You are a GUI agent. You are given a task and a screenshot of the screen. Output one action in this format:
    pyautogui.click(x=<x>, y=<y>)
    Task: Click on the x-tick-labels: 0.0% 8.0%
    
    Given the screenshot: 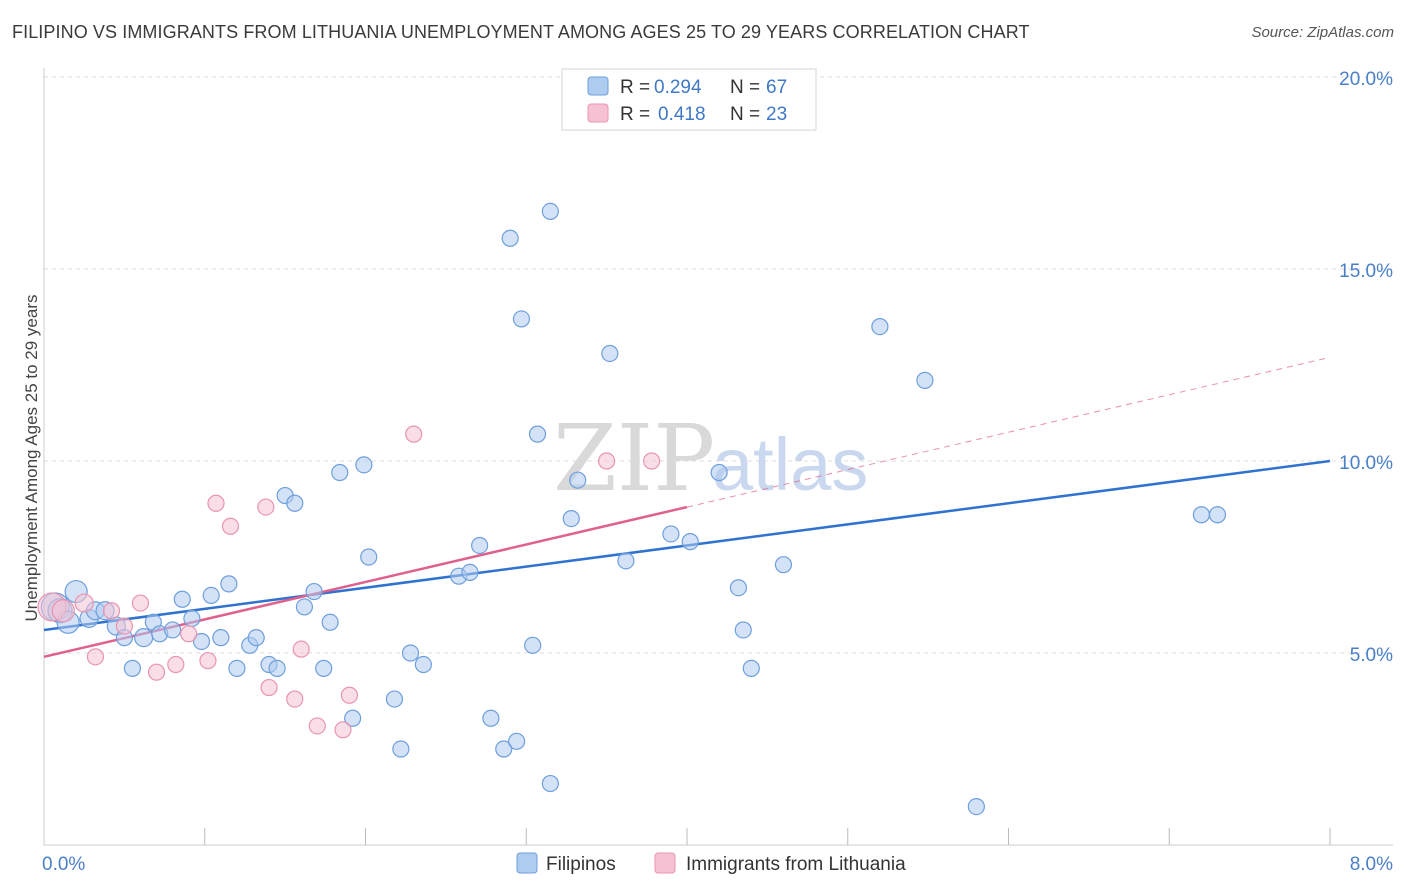 What is the action you would take?
    pyautogui.click(x=717, y=864)
    